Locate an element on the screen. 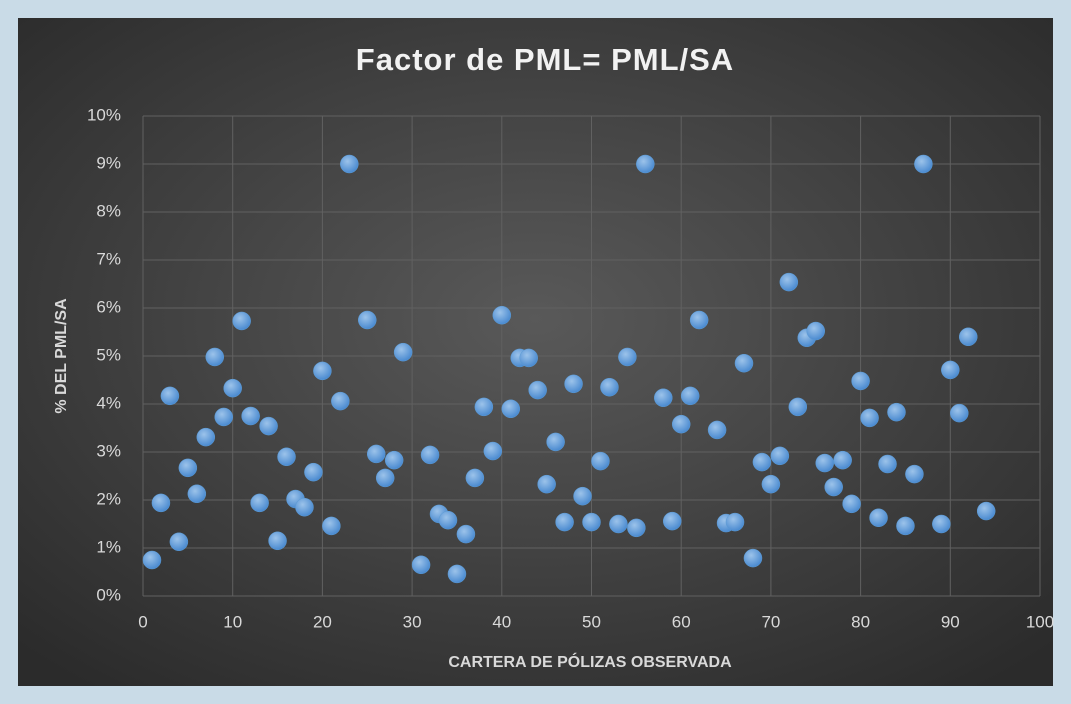  y-tick-label: 2% is located at coordinates (108, 498).